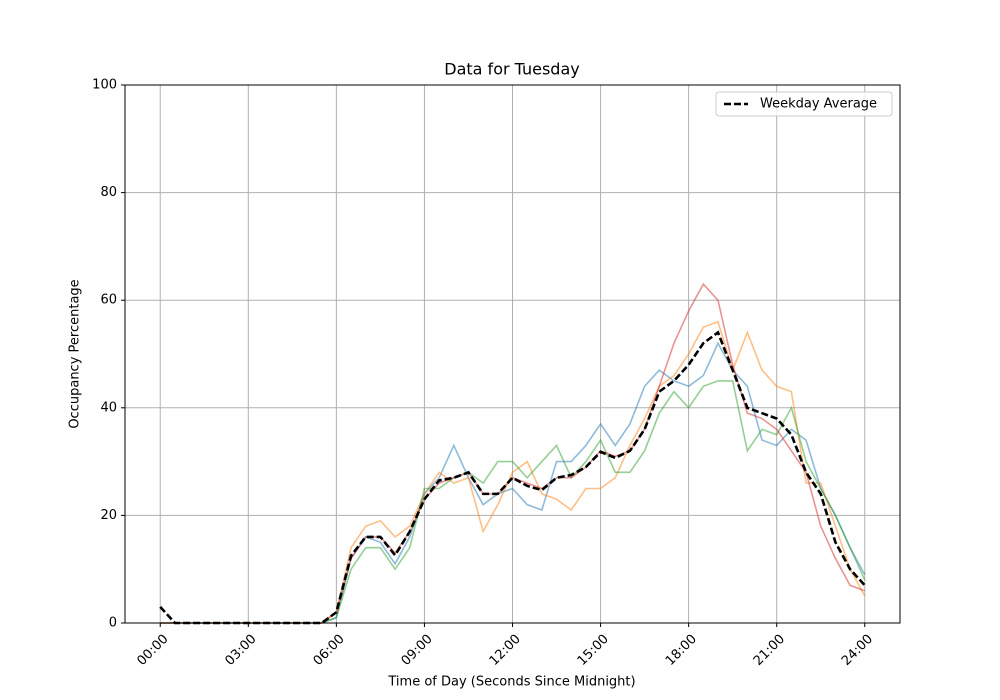  Describe the element at coordinates (104, 85) in the screenshot. I see `y-tick-label: 100` at that location.